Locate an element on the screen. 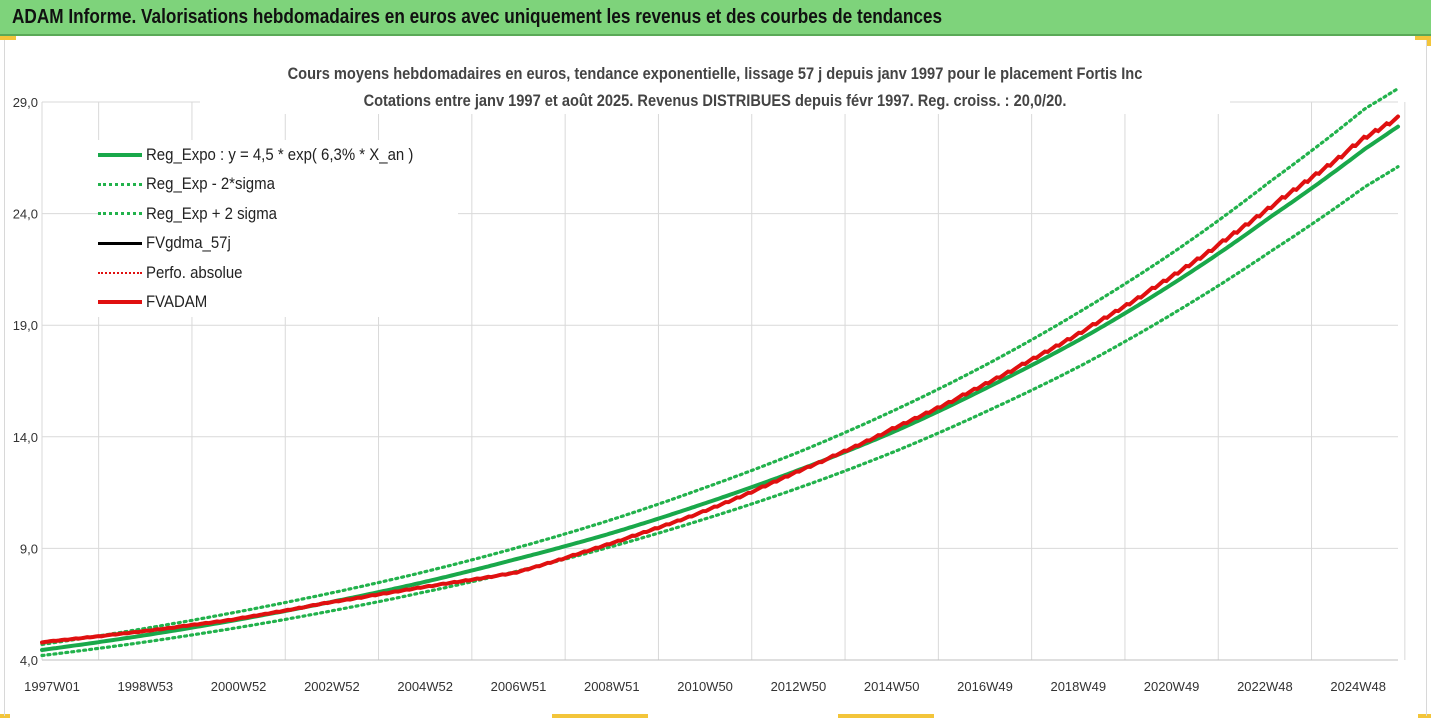 This screenshot has height=718, width=1431. x-tick-label: 1997W01 is located at coordinates (52, 686).